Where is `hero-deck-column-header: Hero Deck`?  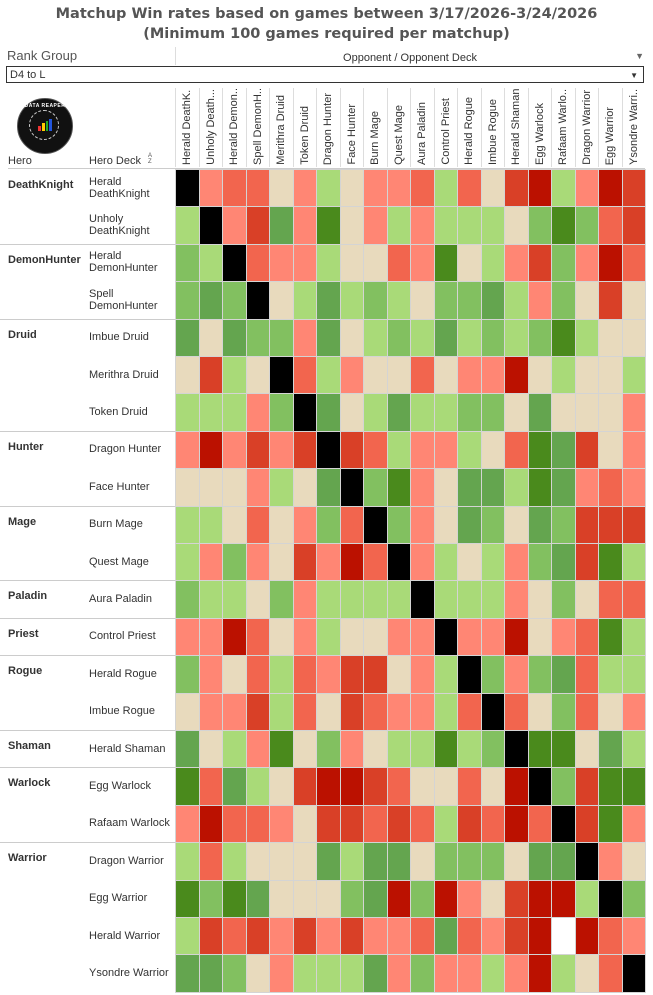 hero-deck-column-header: Hero Deck is located at coordinates (115, 161).